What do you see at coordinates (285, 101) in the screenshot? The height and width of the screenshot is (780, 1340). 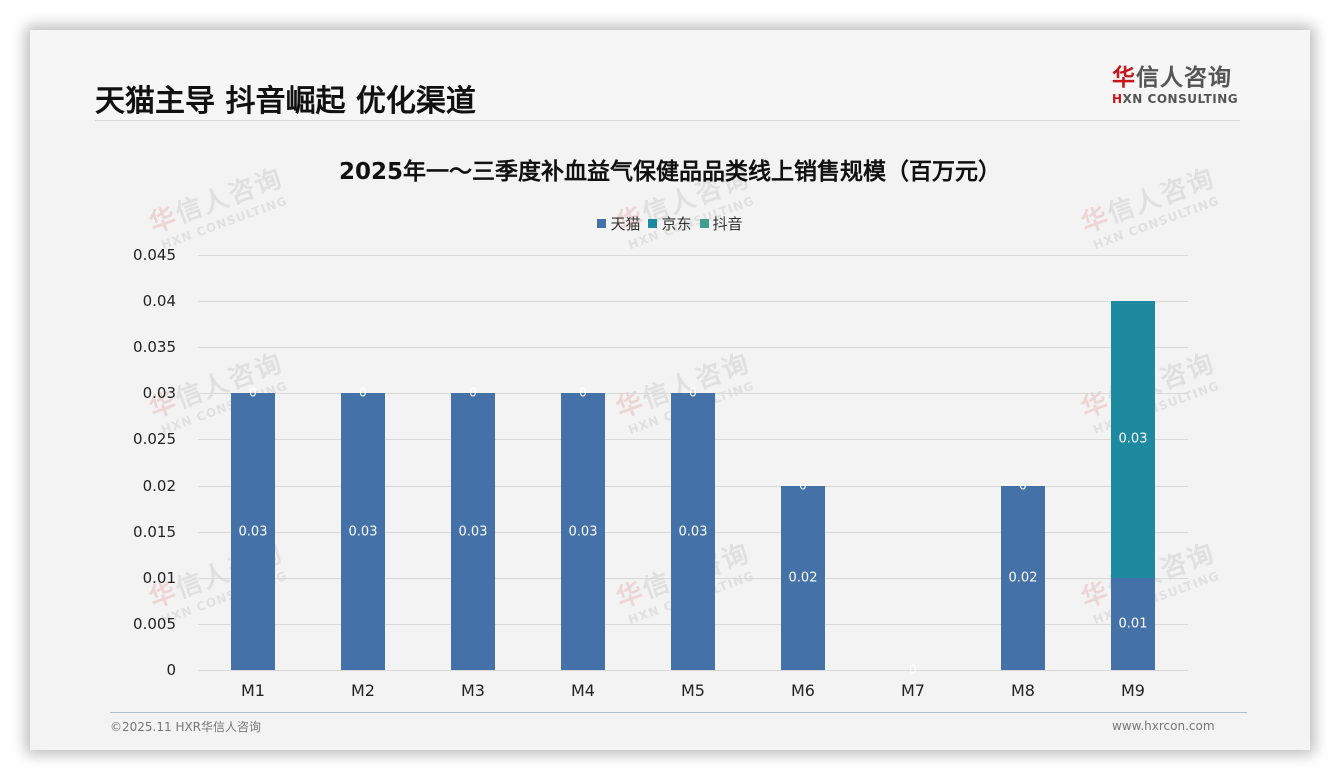 I see `page-title: 天猫主导 抖音崛起 优化渠道` at bounding box center [285, 101].